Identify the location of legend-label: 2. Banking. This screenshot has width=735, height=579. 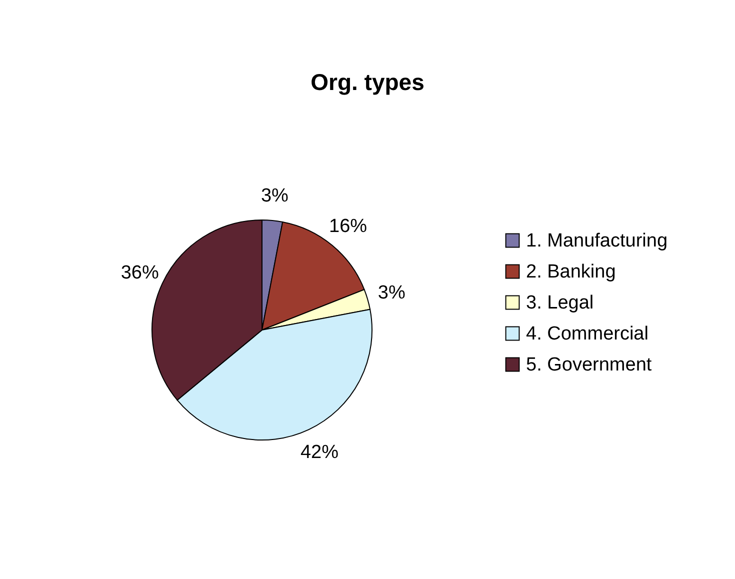
(571, 272).